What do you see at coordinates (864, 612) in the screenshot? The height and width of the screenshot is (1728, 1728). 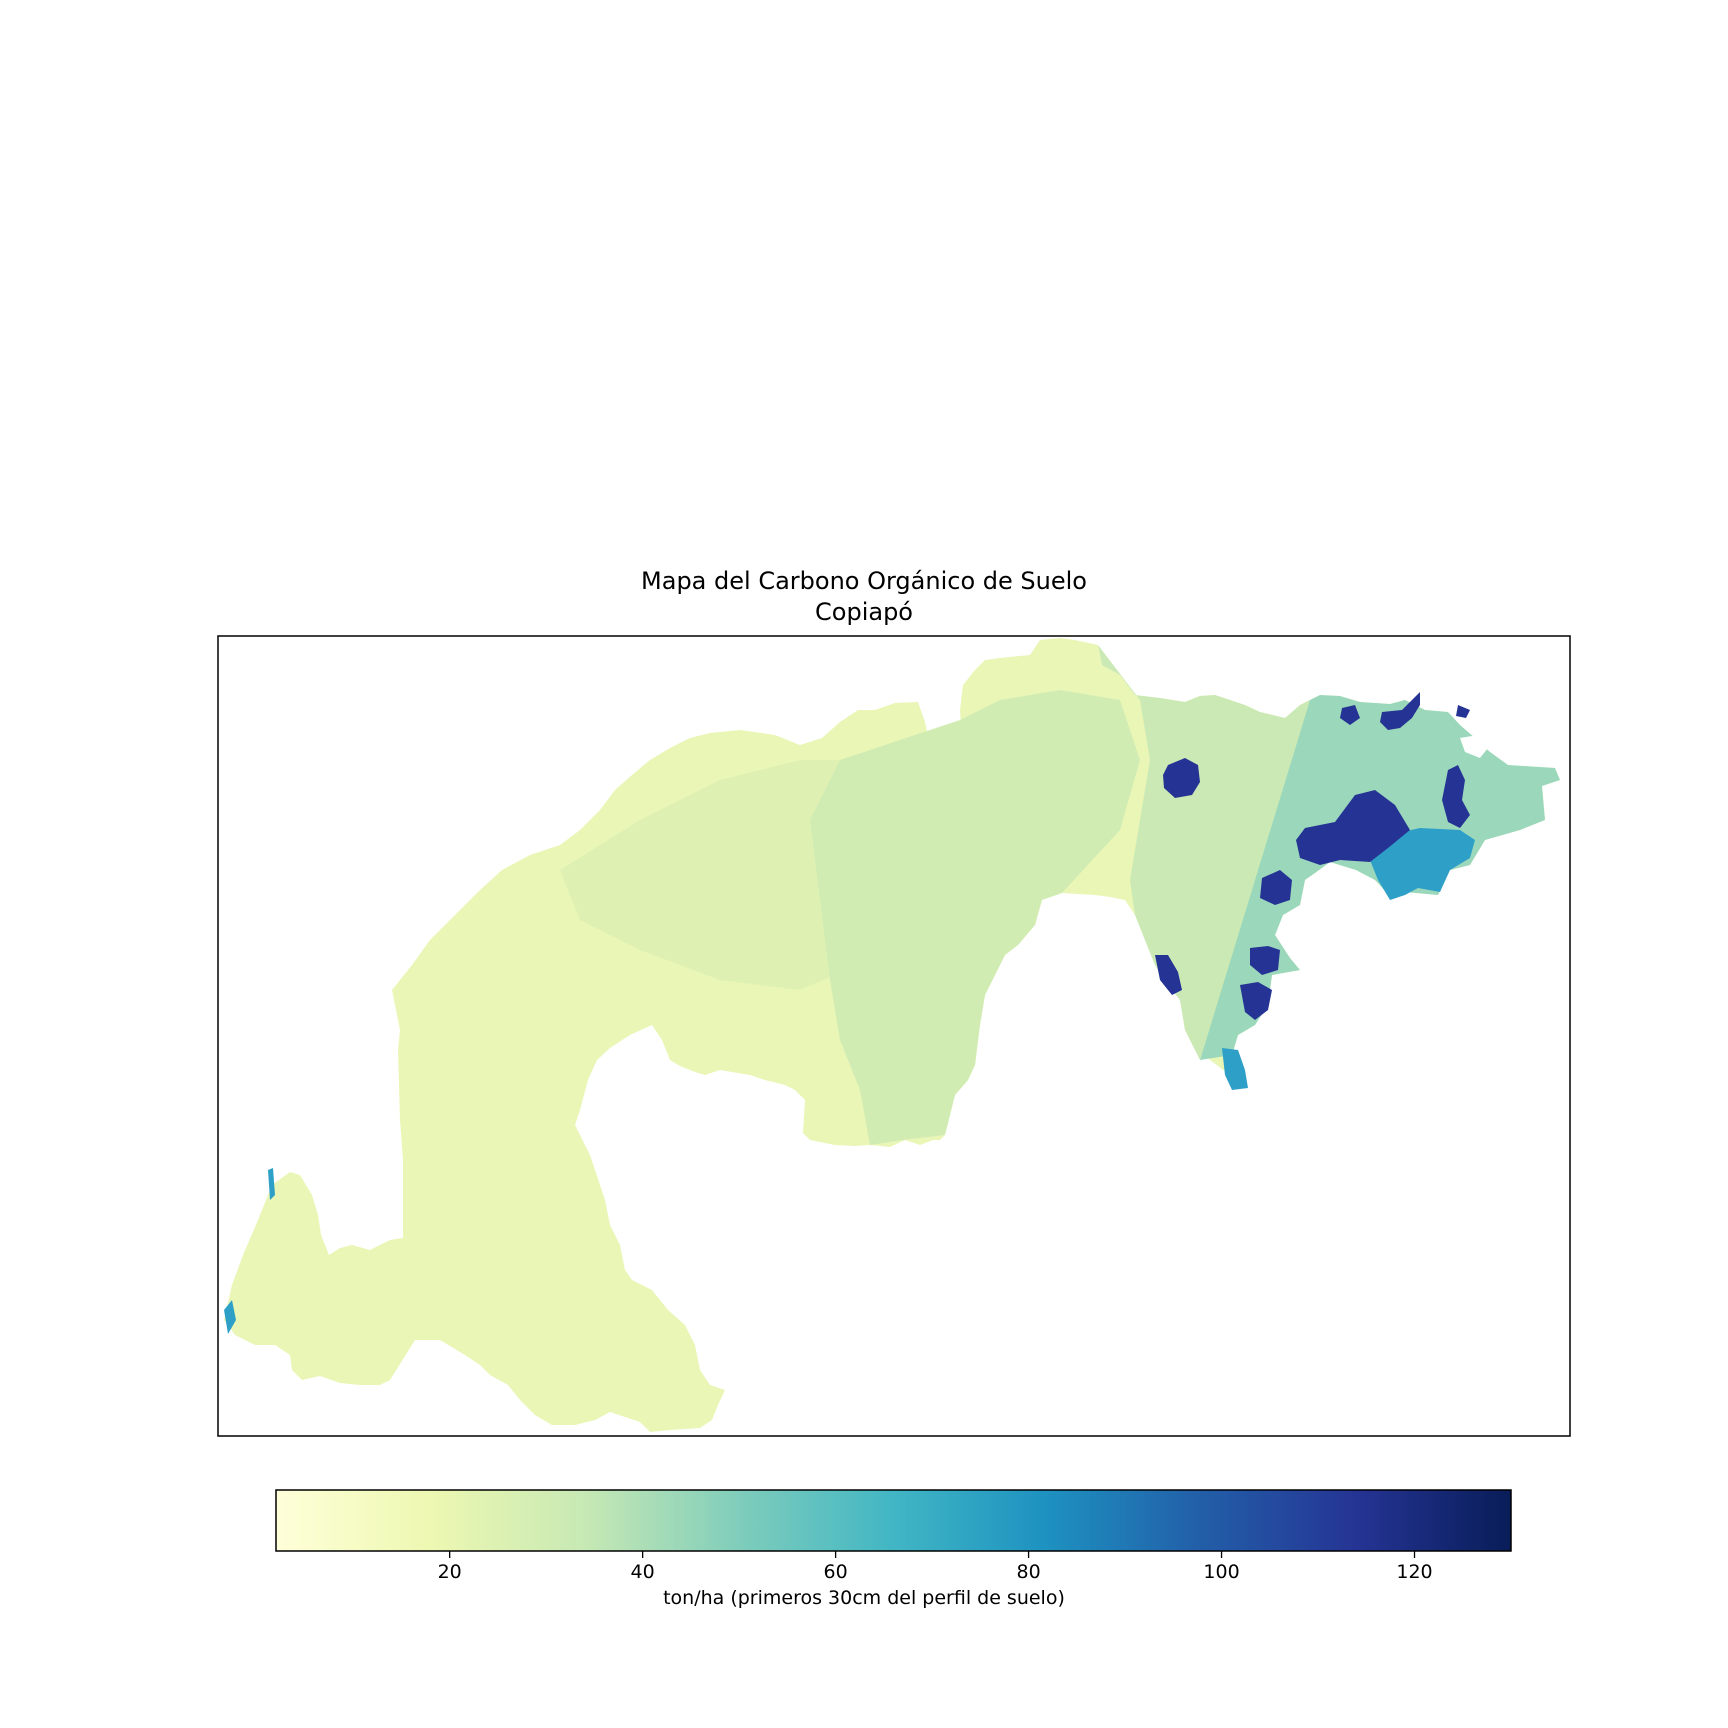 I see `subtitle-line: Copiapó` at bounding box center [864, 612].